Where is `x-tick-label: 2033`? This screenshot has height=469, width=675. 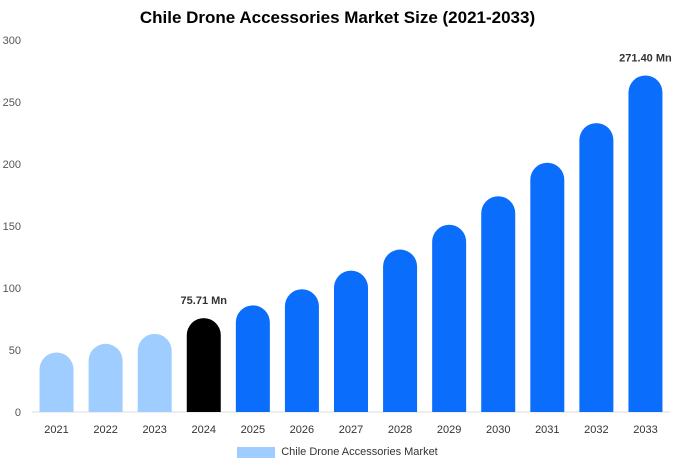 x-tick-label: 2033 is located at coordinates (645, 430).